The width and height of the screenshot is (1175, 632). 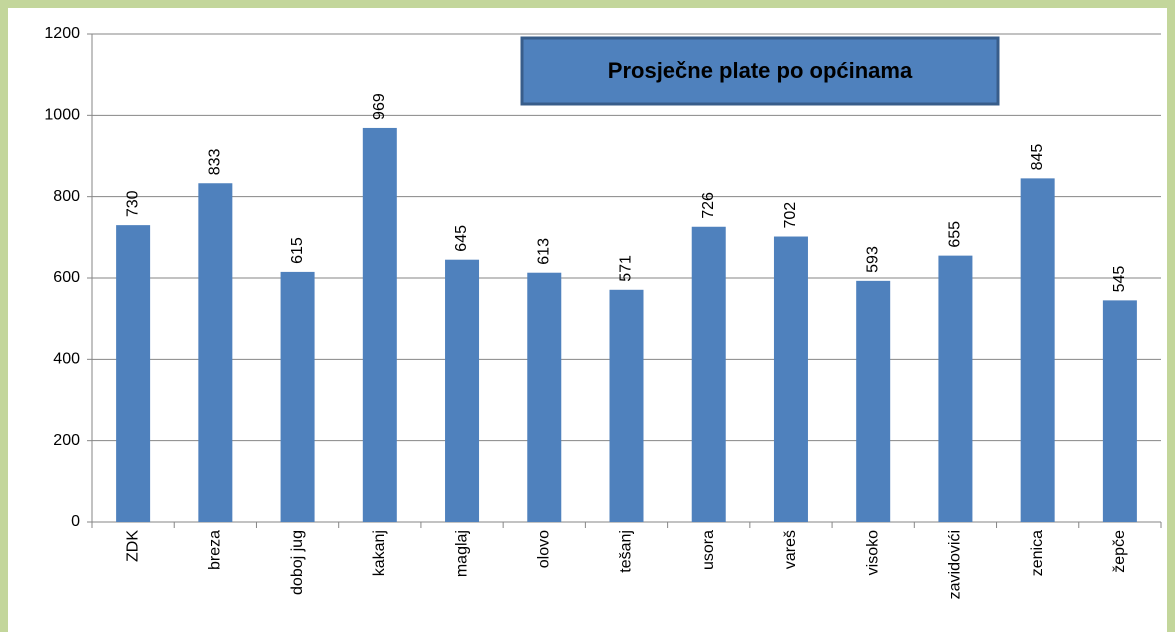 I want to click on value-label: 613, so click(x=543, y=251).